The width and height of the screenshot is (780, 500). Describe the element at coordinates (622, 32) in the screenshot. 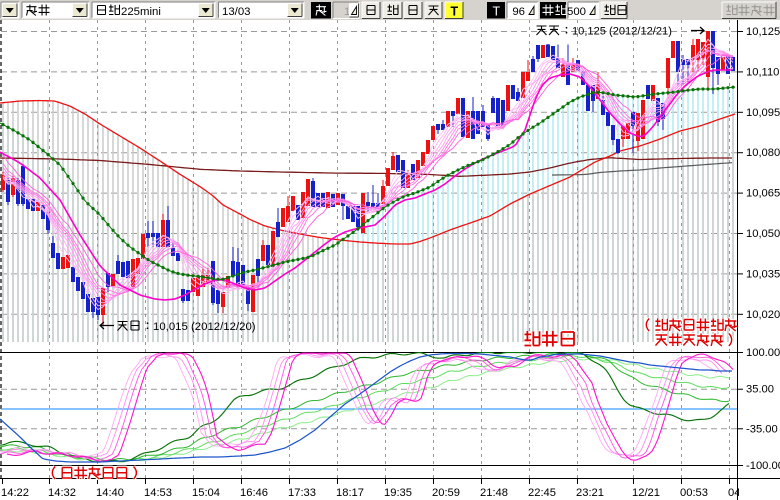

I see `svg-text: 10,125 (2012/12/21)` at that location.